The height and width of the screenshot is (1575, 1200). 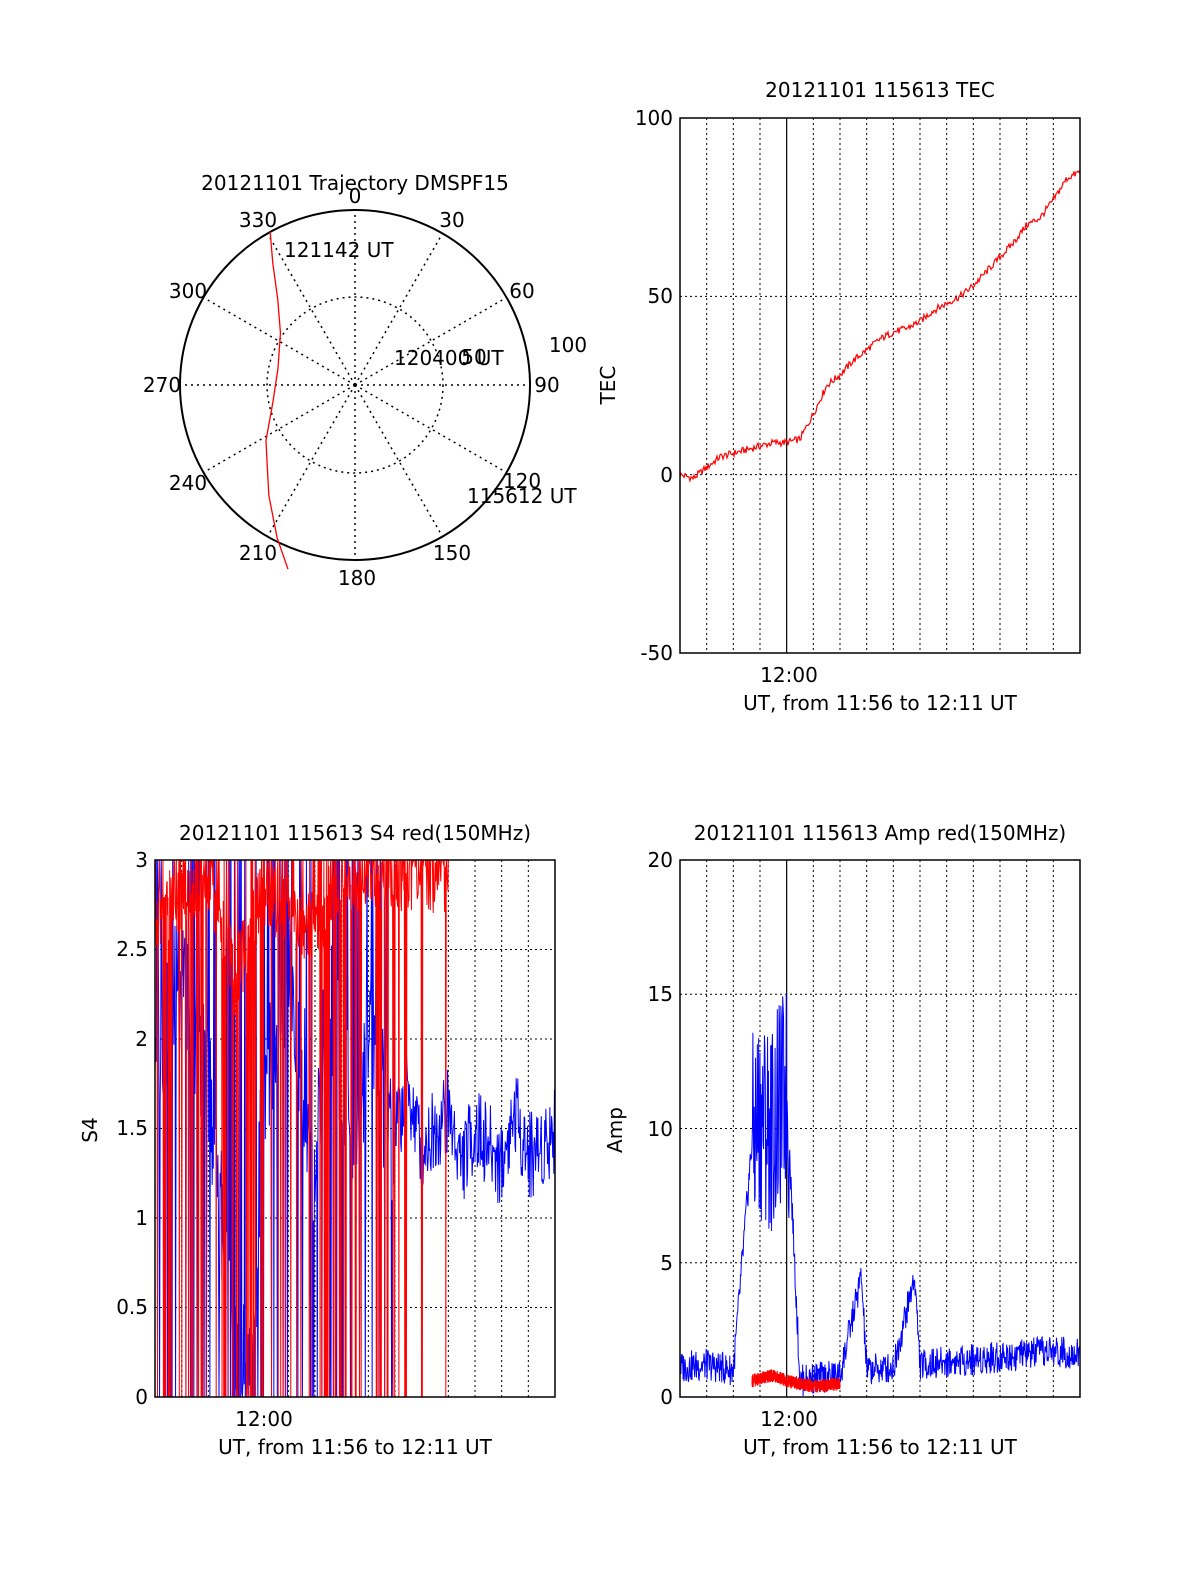 I want to click on tec-plot-frame, so click(x=880, y=385).